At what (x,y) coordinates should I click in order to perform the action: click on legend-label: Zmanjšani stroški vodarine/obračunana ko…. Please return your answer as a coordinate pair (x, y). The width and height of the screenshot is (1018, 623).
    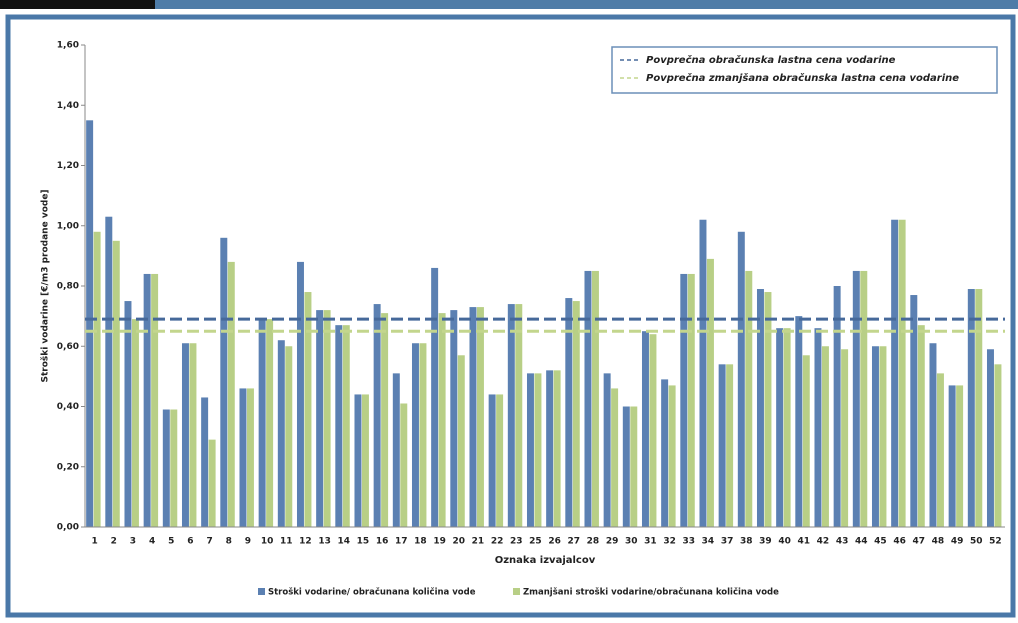
    Looking at the image, I should click on (651, 592).